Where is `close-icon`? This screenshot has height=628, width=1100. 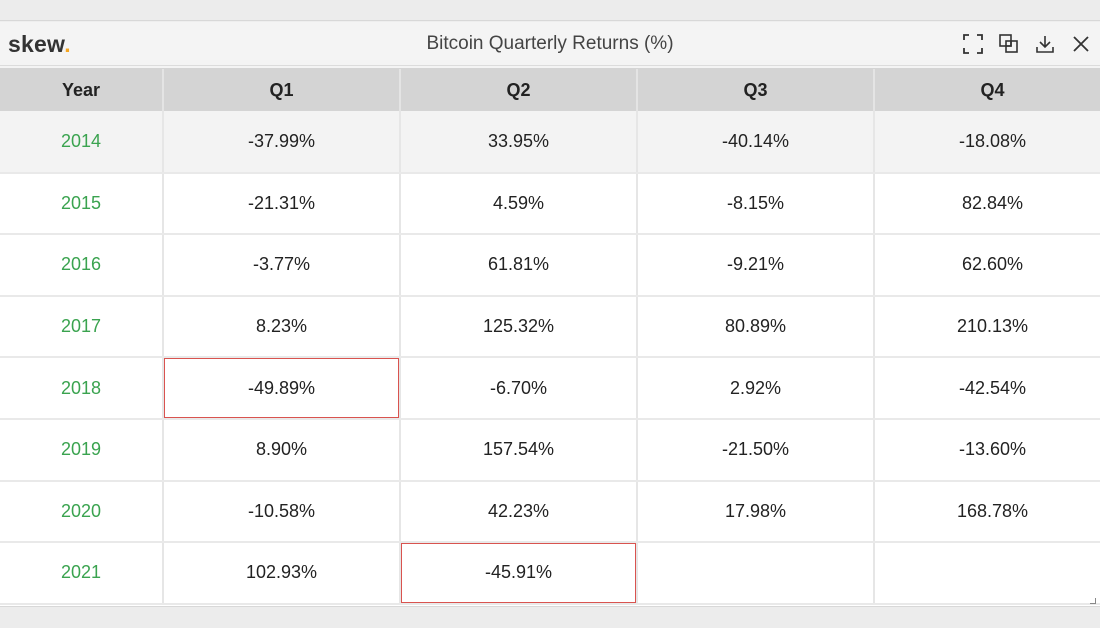 close-icon is located at coordinates (1081, 44).